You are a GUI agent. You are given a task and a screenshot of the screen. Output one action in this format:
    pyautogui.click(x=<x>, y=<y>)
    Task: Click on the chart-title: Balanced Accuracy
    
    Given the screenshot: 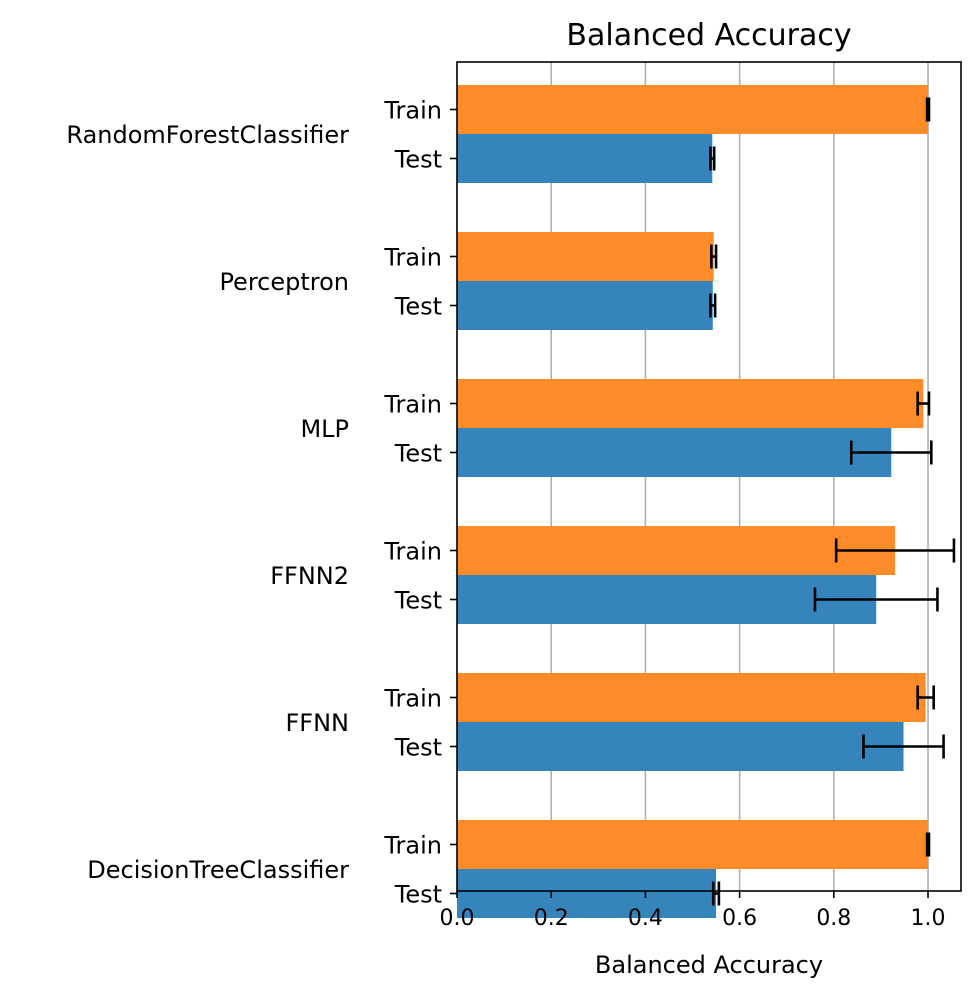 What is the action you would take?
    pyautogui.click(x=708, y=35)
    